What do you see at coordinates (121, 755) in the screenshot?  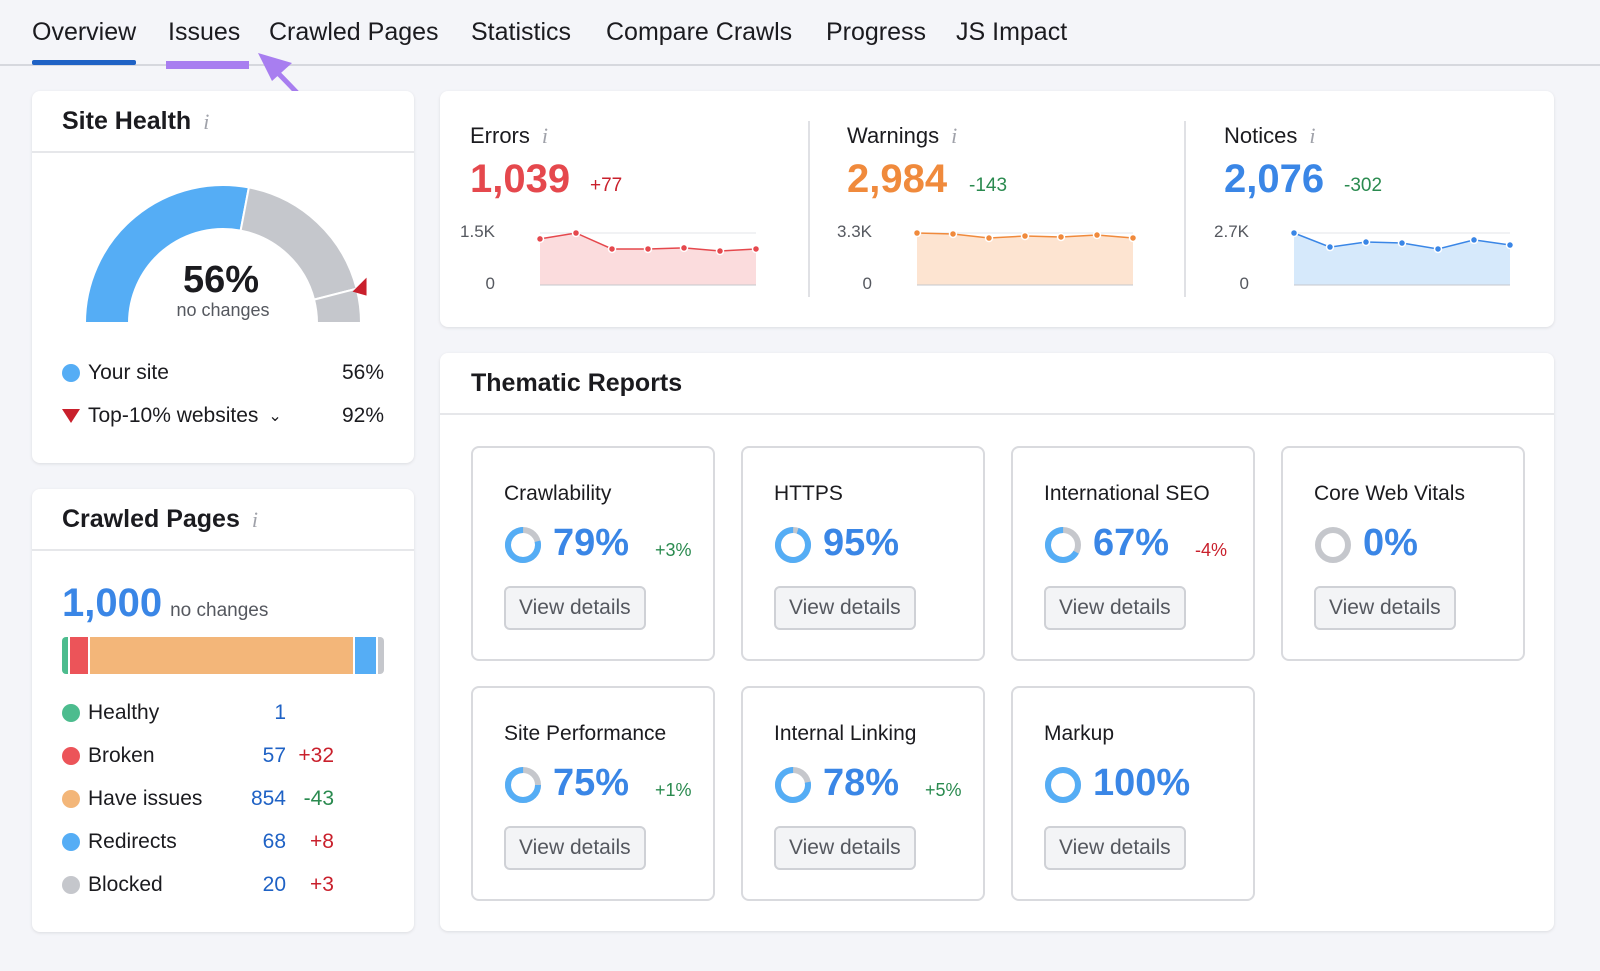 I see `row-label: Broken` at bounding box center [121, 755].